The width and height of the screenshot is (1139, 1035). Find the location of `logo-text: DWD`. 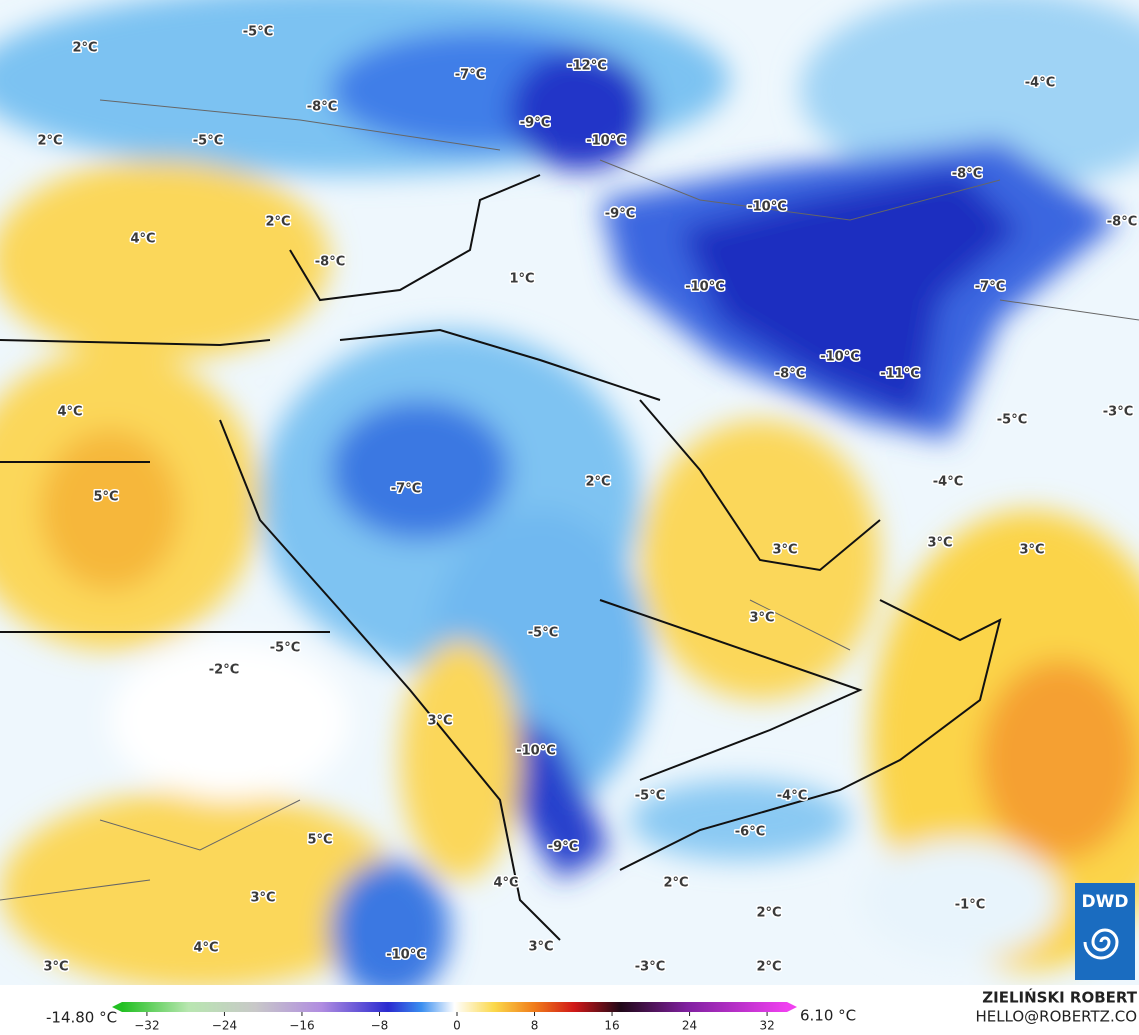

logo-text: DWD is located at coordinates (1105, 902).